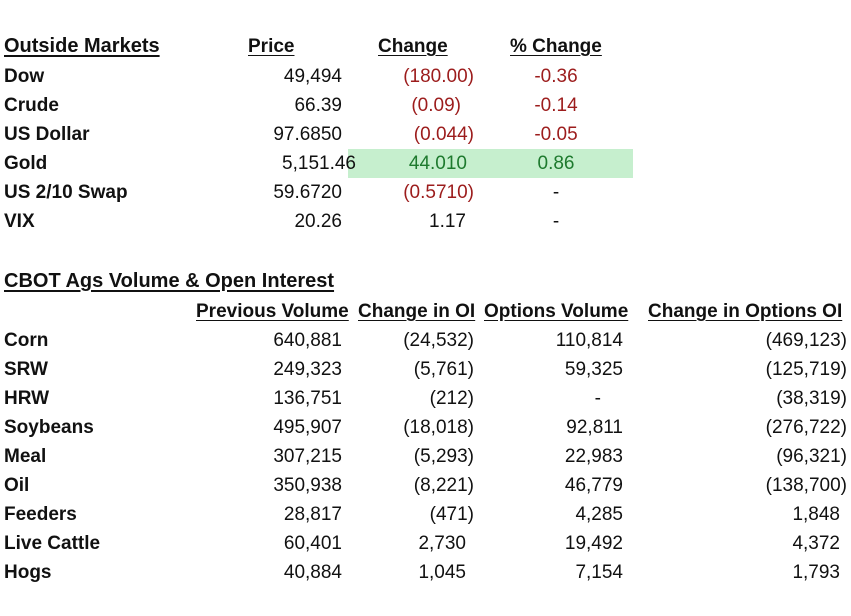 The width and height of the screenshot is (851, 616). What do you see at coordinates (307, 340) in the screenshot?
I see `prev-volume: 640,881` at bounding box center [307, 340].